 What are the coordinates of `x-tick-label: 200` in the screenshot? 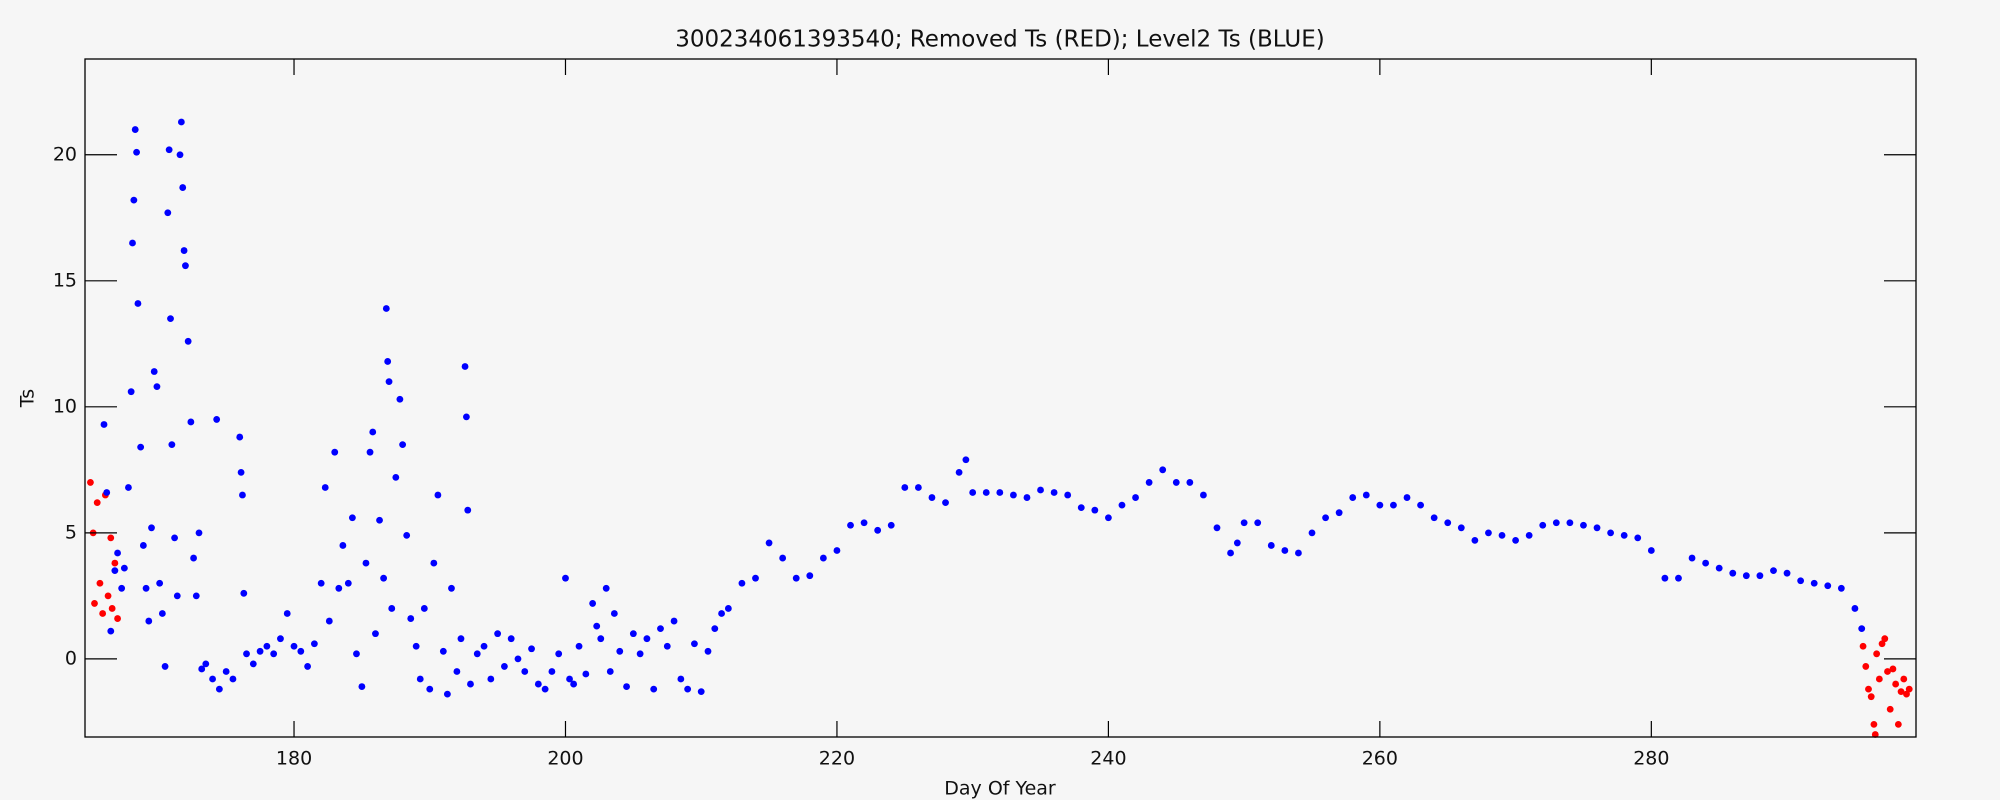 It's located at (565, 759).